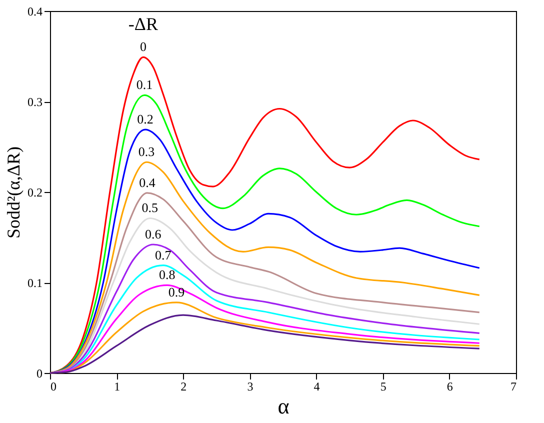 Image resolution: width=544 pixels, height=423 pixels. I want to click on y-tick-label: 0.3, so click(35, 102).